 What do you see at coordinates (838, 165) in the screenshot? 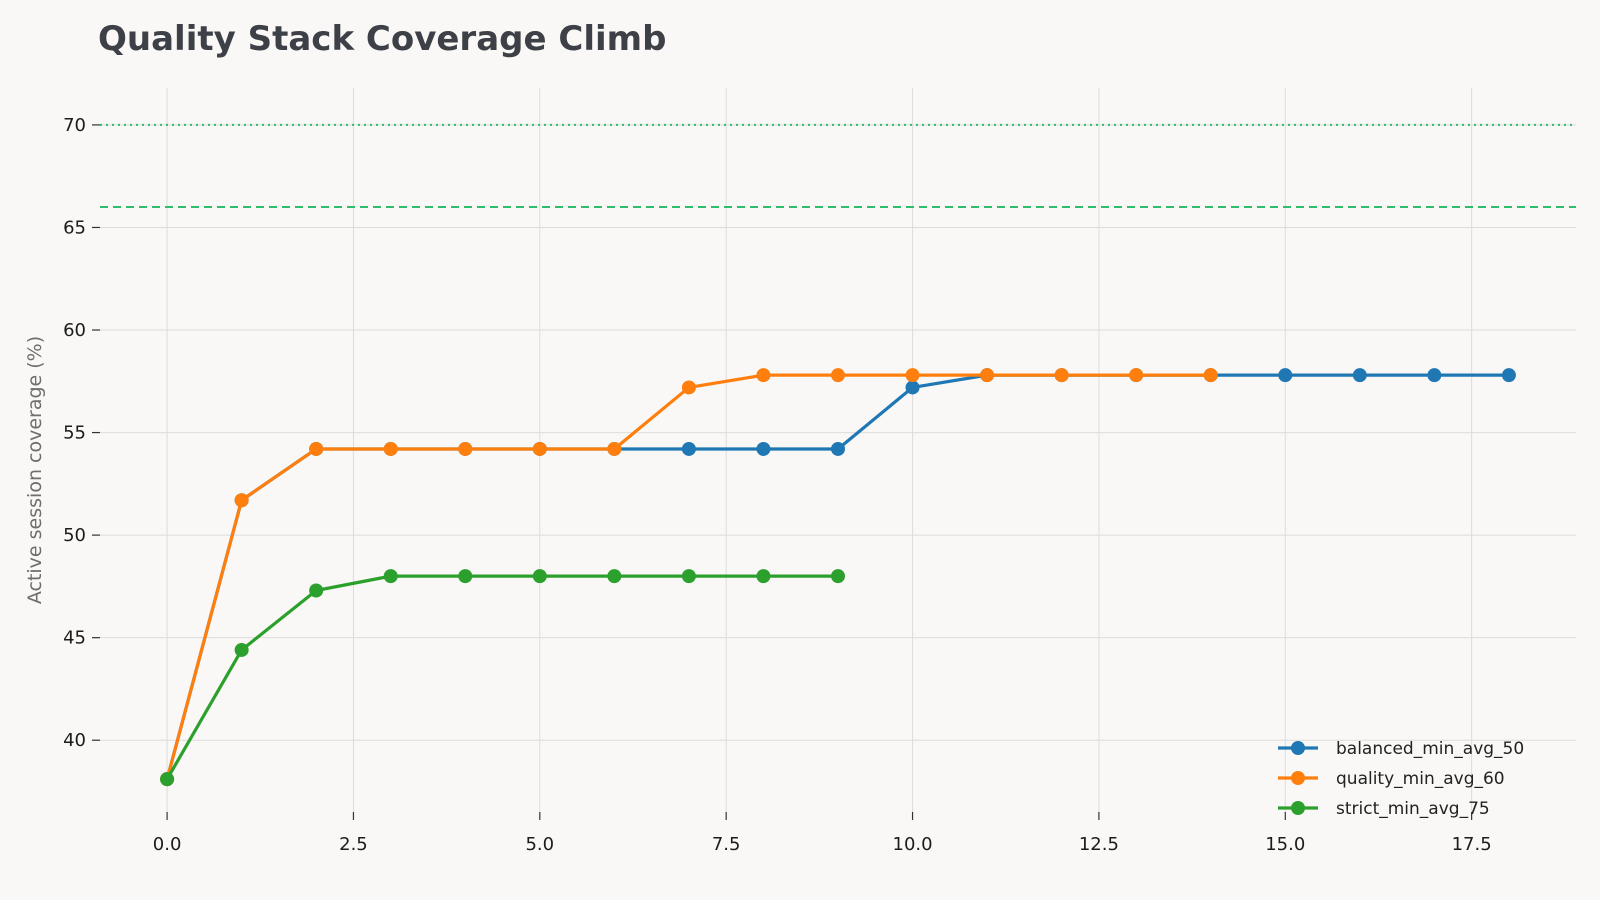
I see `reference-lines` at bounding box center [838, 165].